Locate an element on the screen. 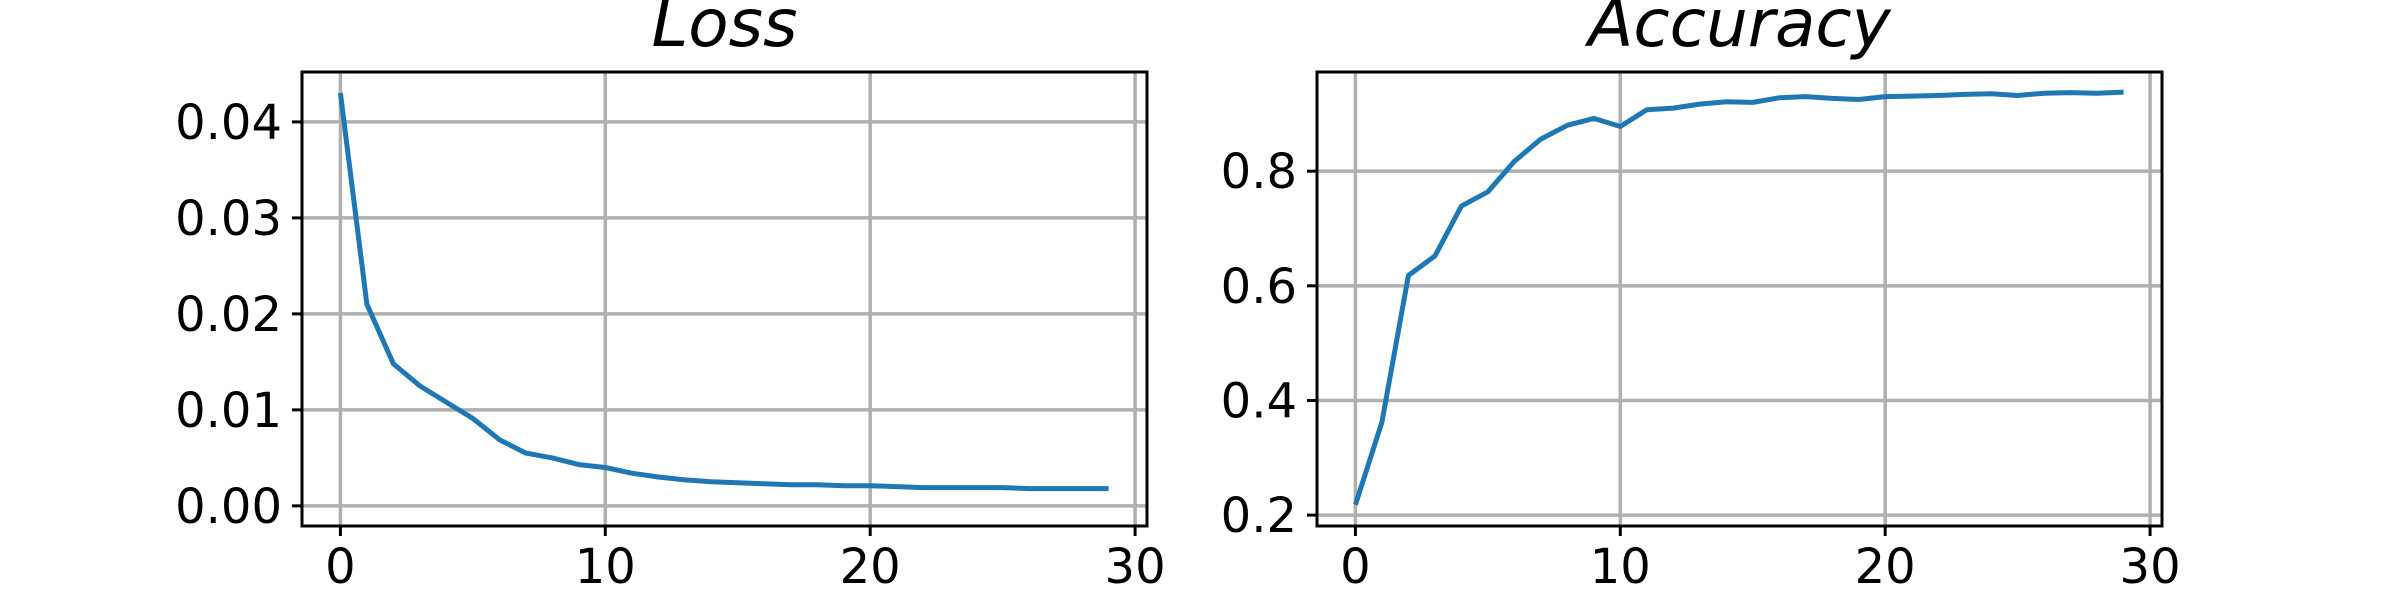 This screenshot has width=2400, height=600. loss-x-tick-label: 30 is located at coordinates (1135, 567).